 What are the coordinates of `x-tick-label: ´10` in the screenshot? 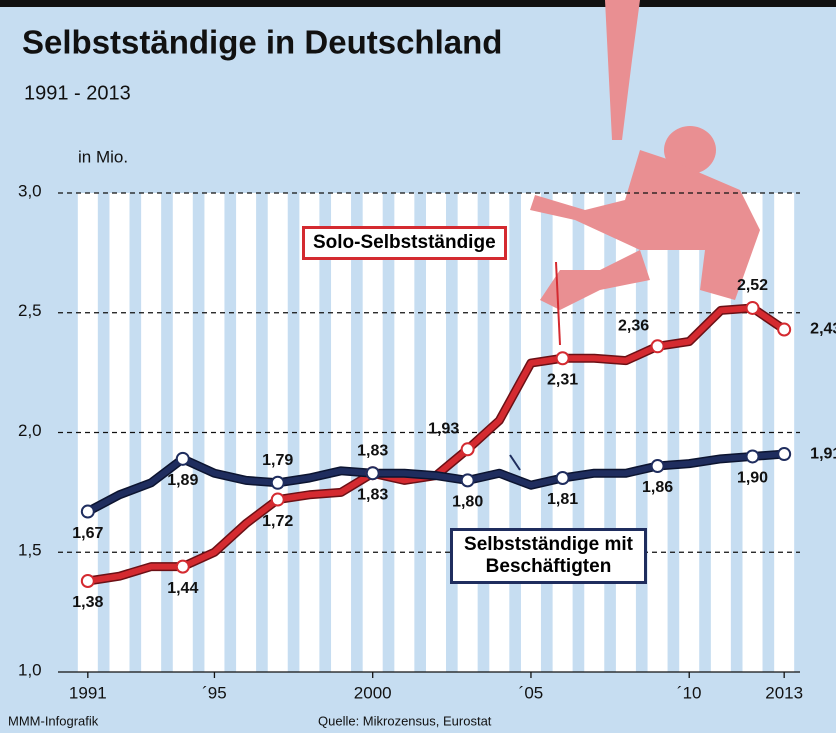 It's located at (689, 692).